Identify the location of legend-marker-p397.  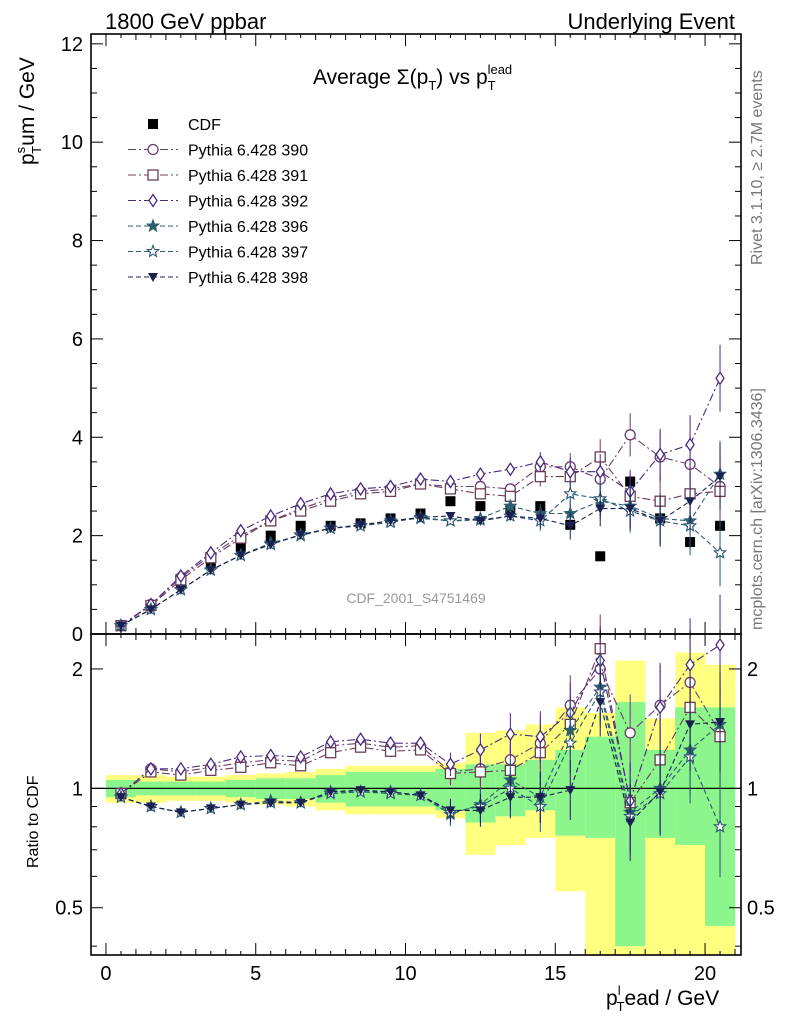
(153, 250).